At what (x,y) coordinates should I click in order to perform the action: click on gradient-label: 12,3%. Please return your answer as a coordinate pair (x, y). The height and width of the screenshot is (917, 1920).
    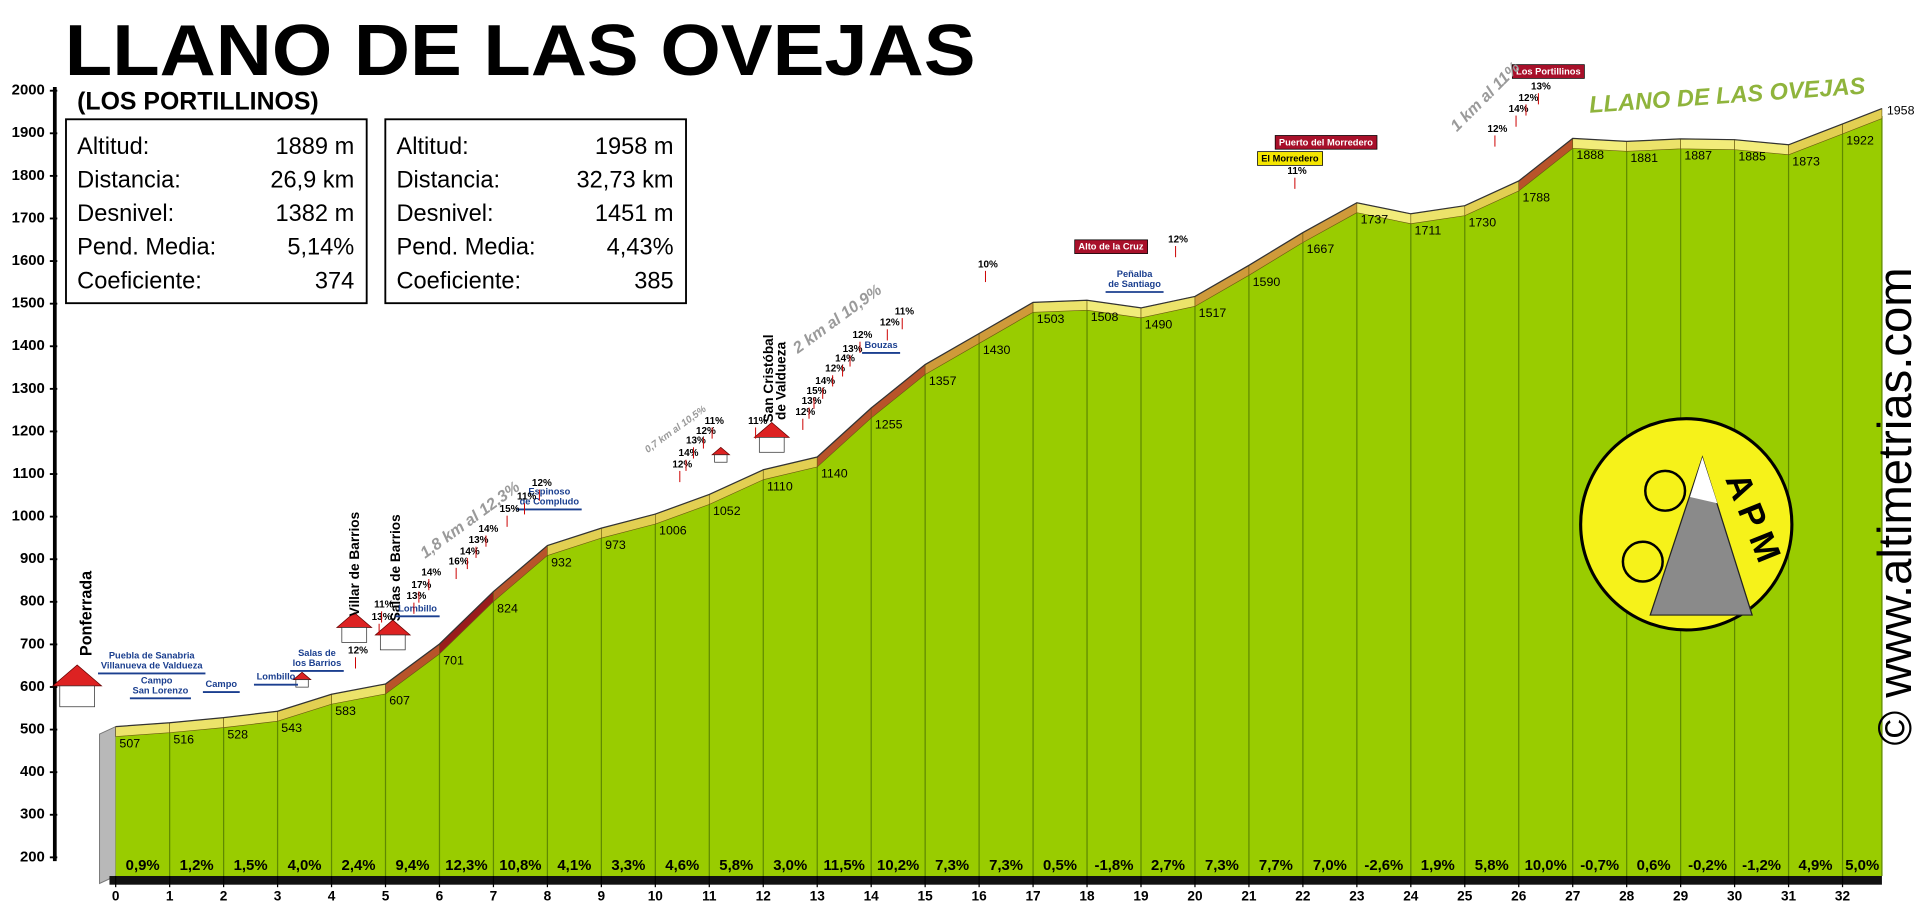
    Looking at the image, I should click on (466, 866).